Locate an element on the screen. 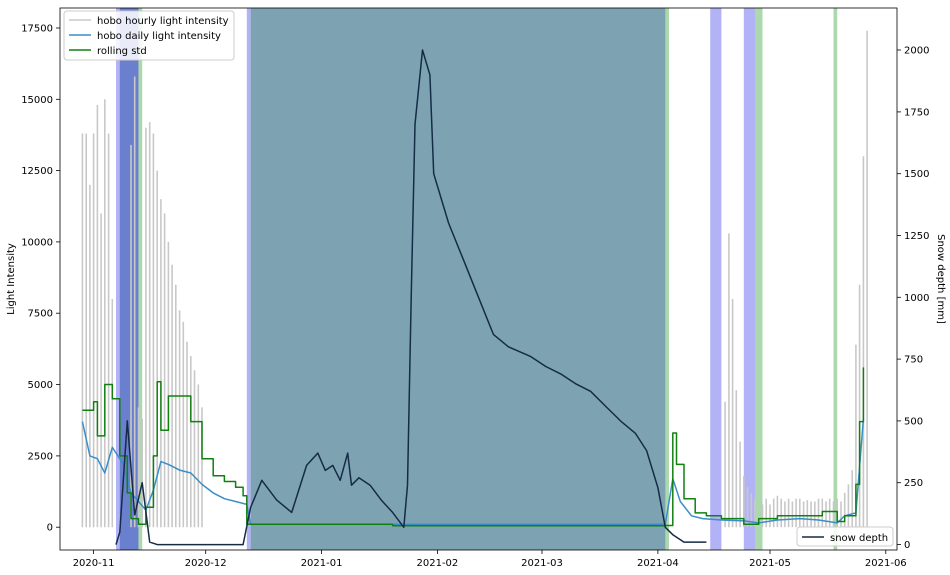  left-tick-label: 17500 is located at coordinates (37, 29).